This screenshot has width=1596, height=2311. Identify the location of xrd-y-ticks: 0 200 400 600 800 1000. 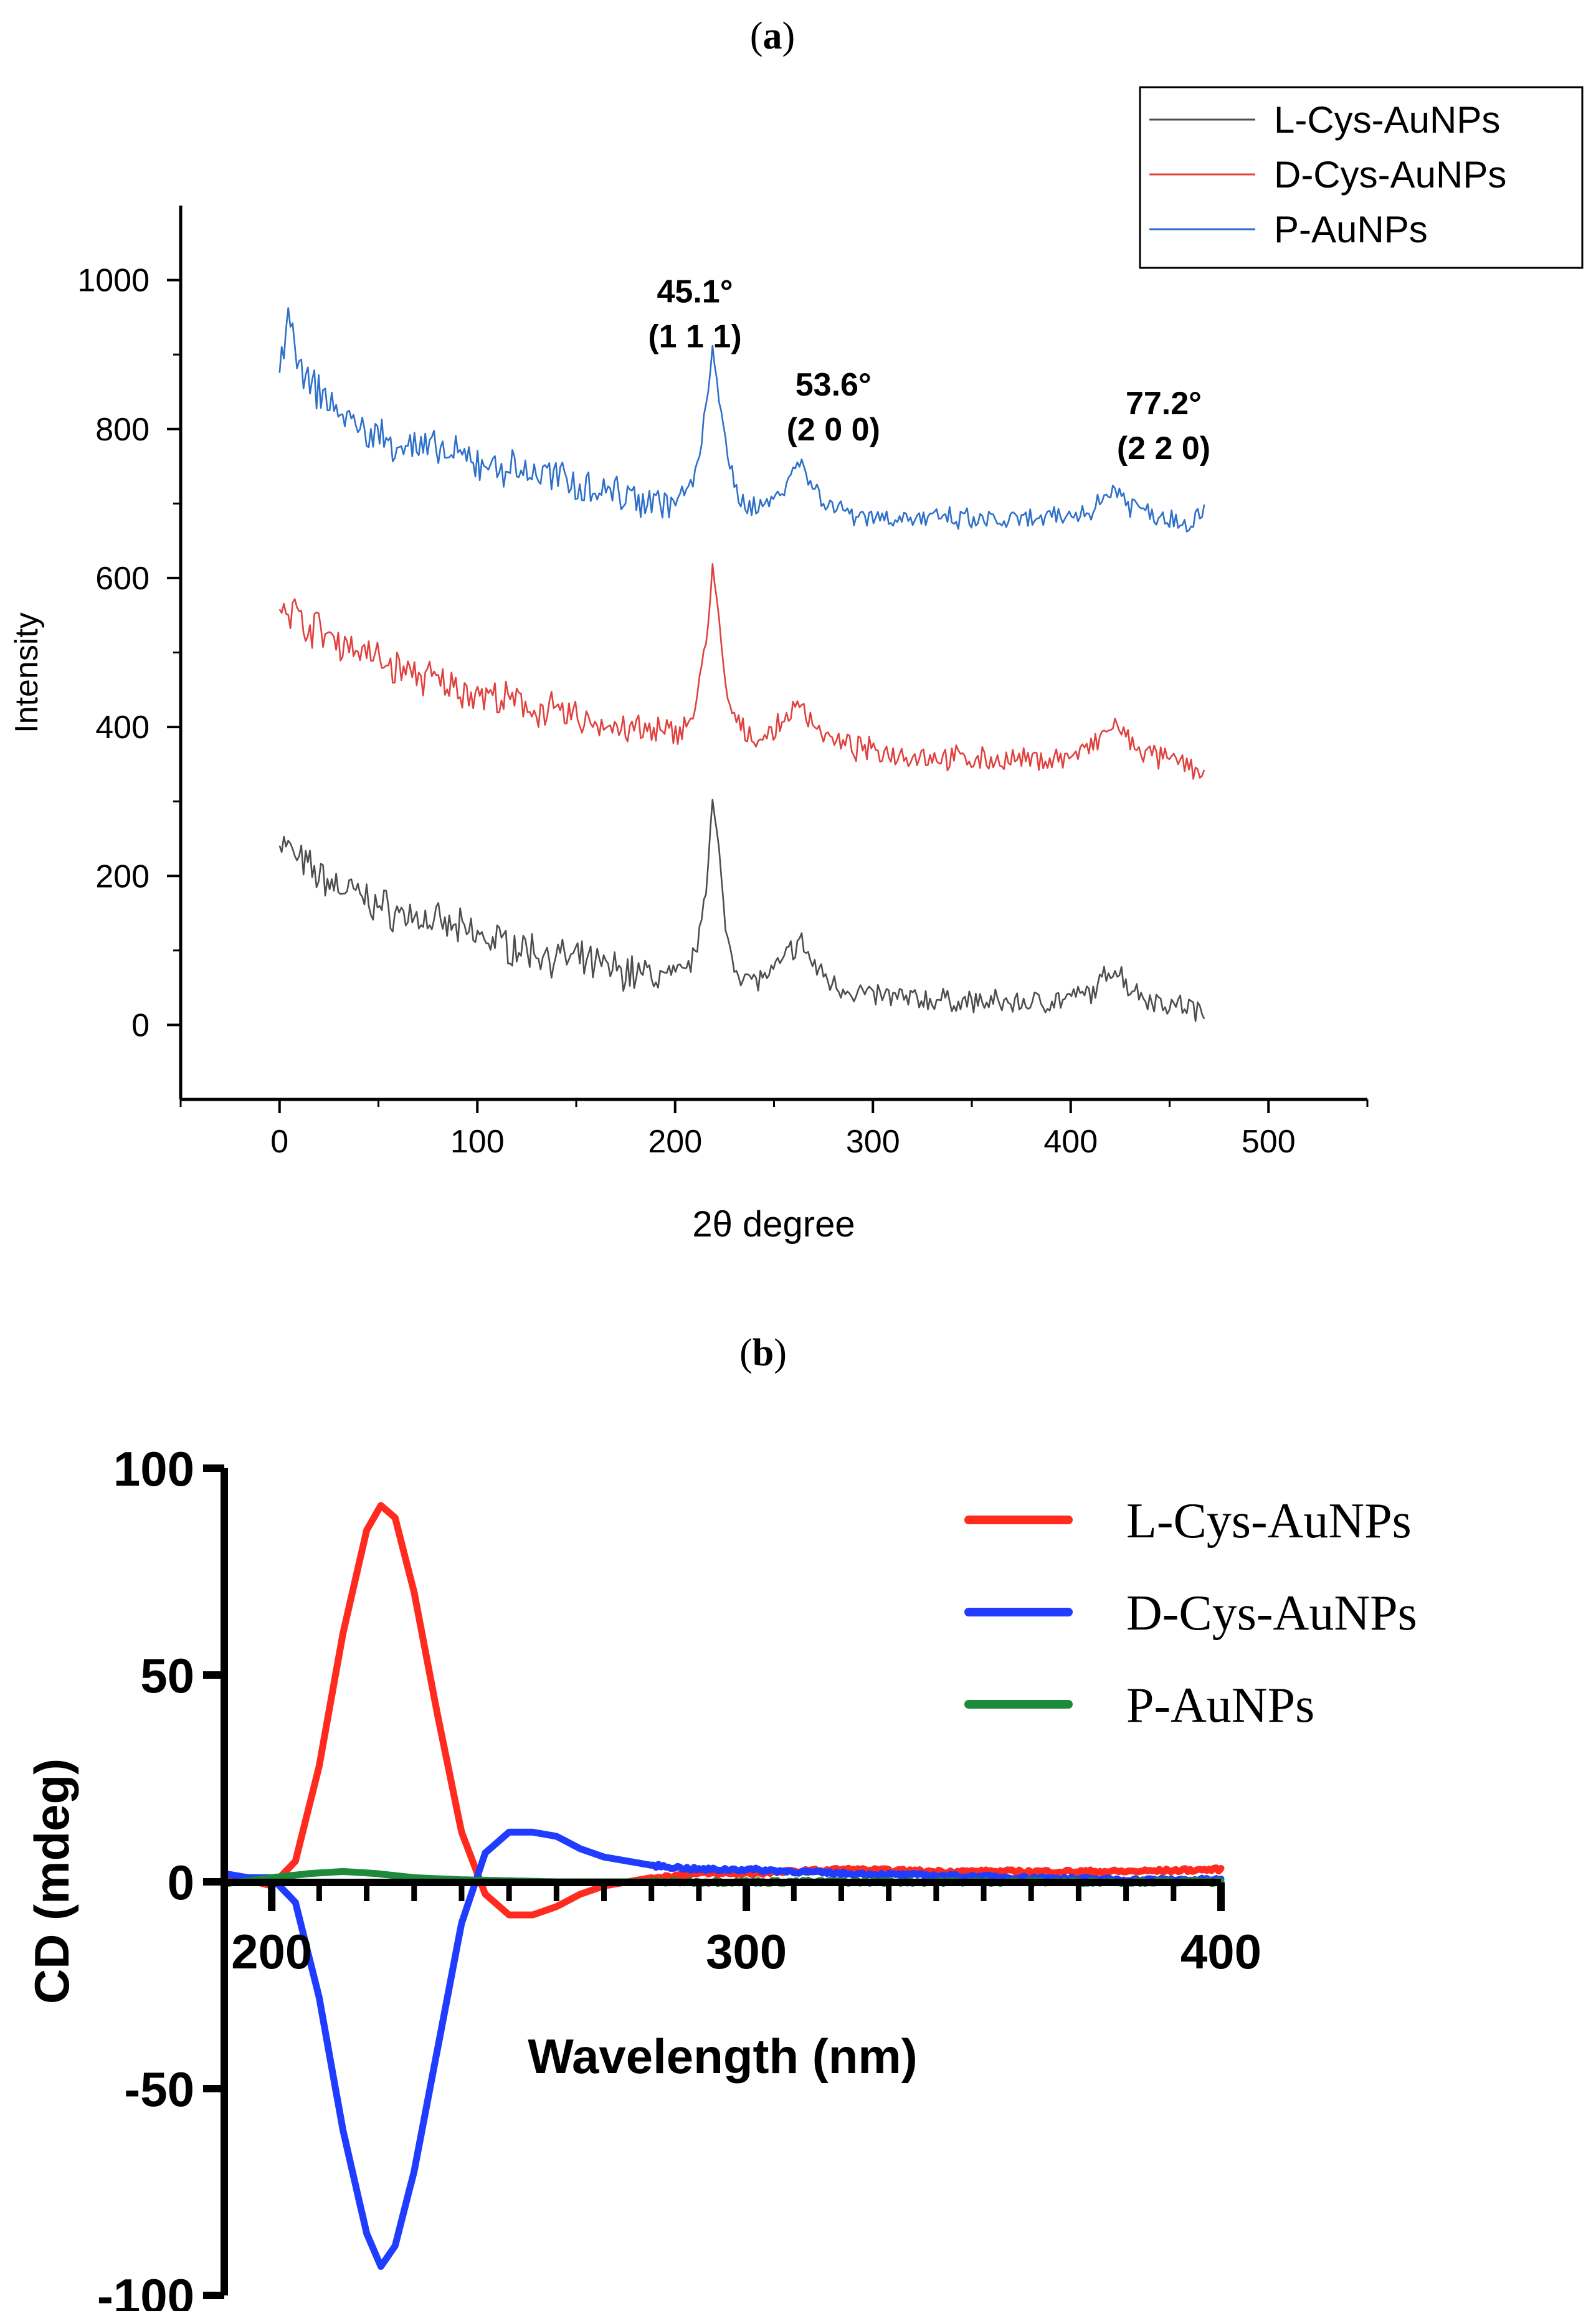
(129, 653).